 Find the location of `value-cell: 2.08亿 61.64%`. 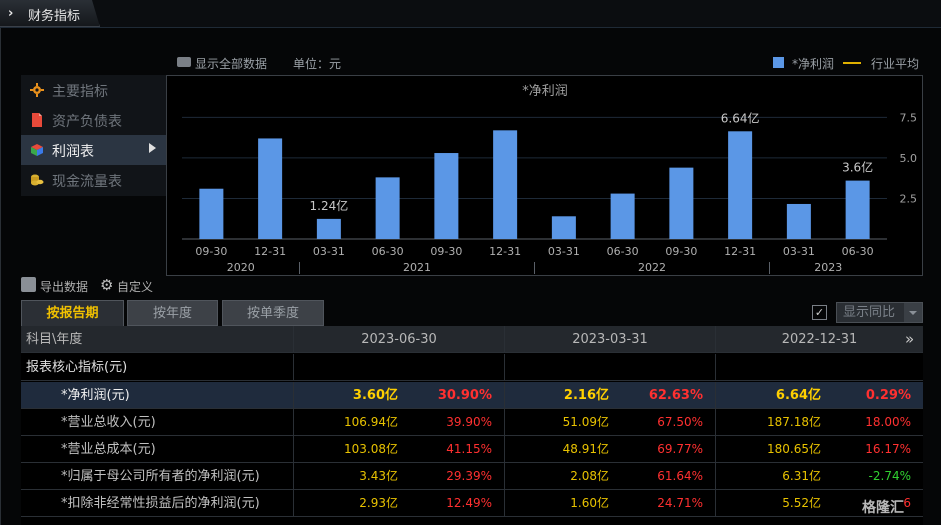

value-cell: 2.08亿 61.64% is located at coordinates (610, 476).